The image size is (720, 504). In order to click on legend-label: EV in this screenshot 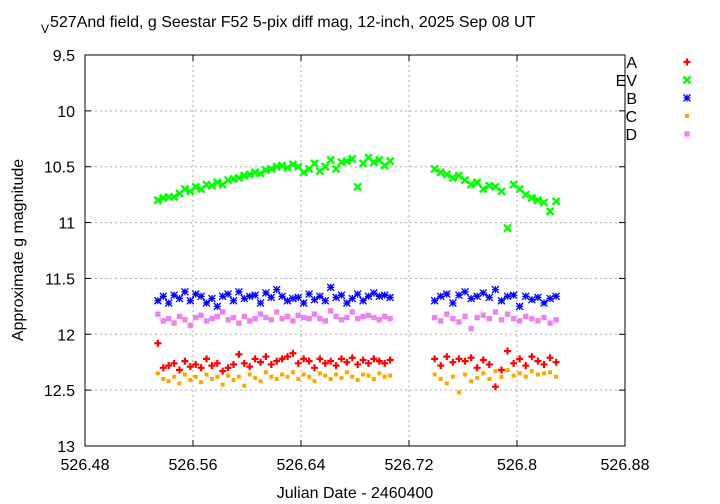, I will do `click(627, 81)`.